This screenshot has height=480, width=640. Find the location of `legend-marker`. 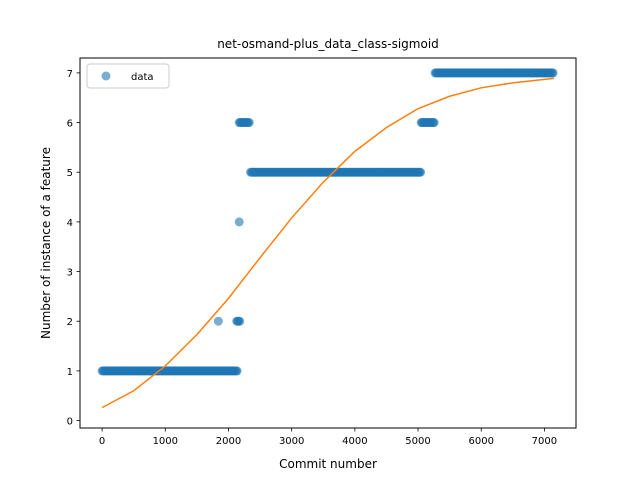

legend-marker is located at coordinates (106, 76).